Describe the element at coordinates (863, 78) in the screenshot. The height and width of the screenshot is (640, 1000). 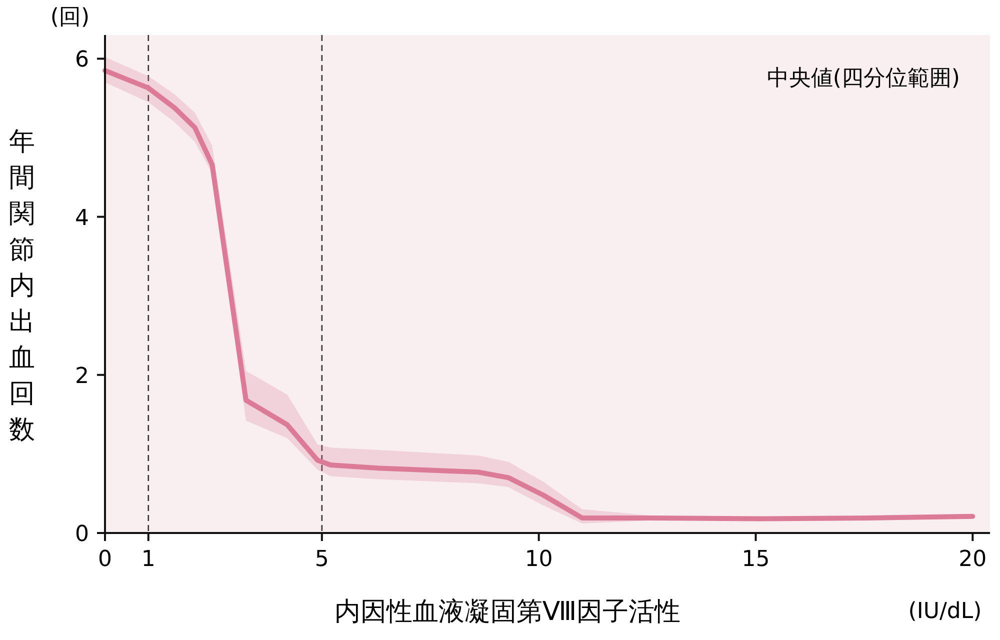
I see `annotation: 中央値(四分位範囲)` at that location.